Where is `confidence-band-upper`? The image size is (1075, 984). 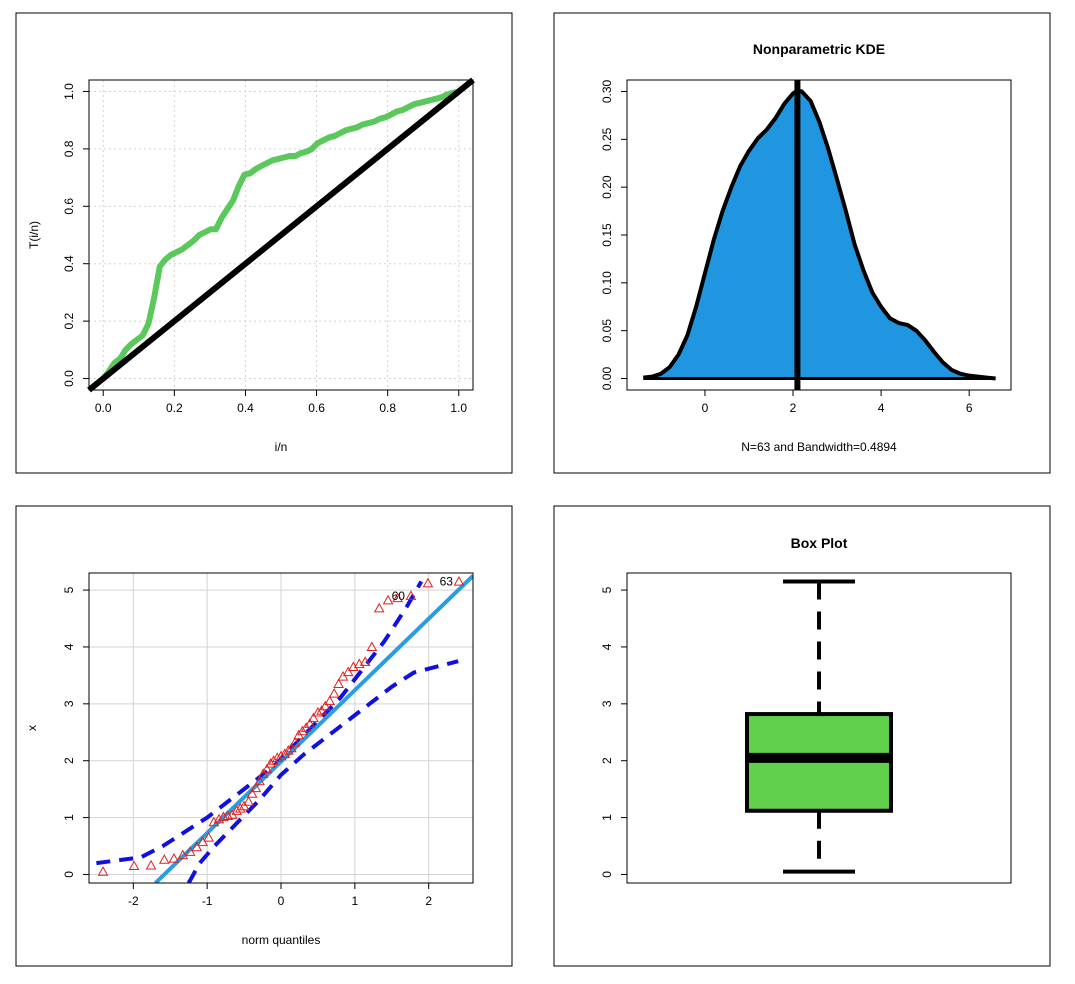 confidence-band-upper is located at coordinates (260, 723).